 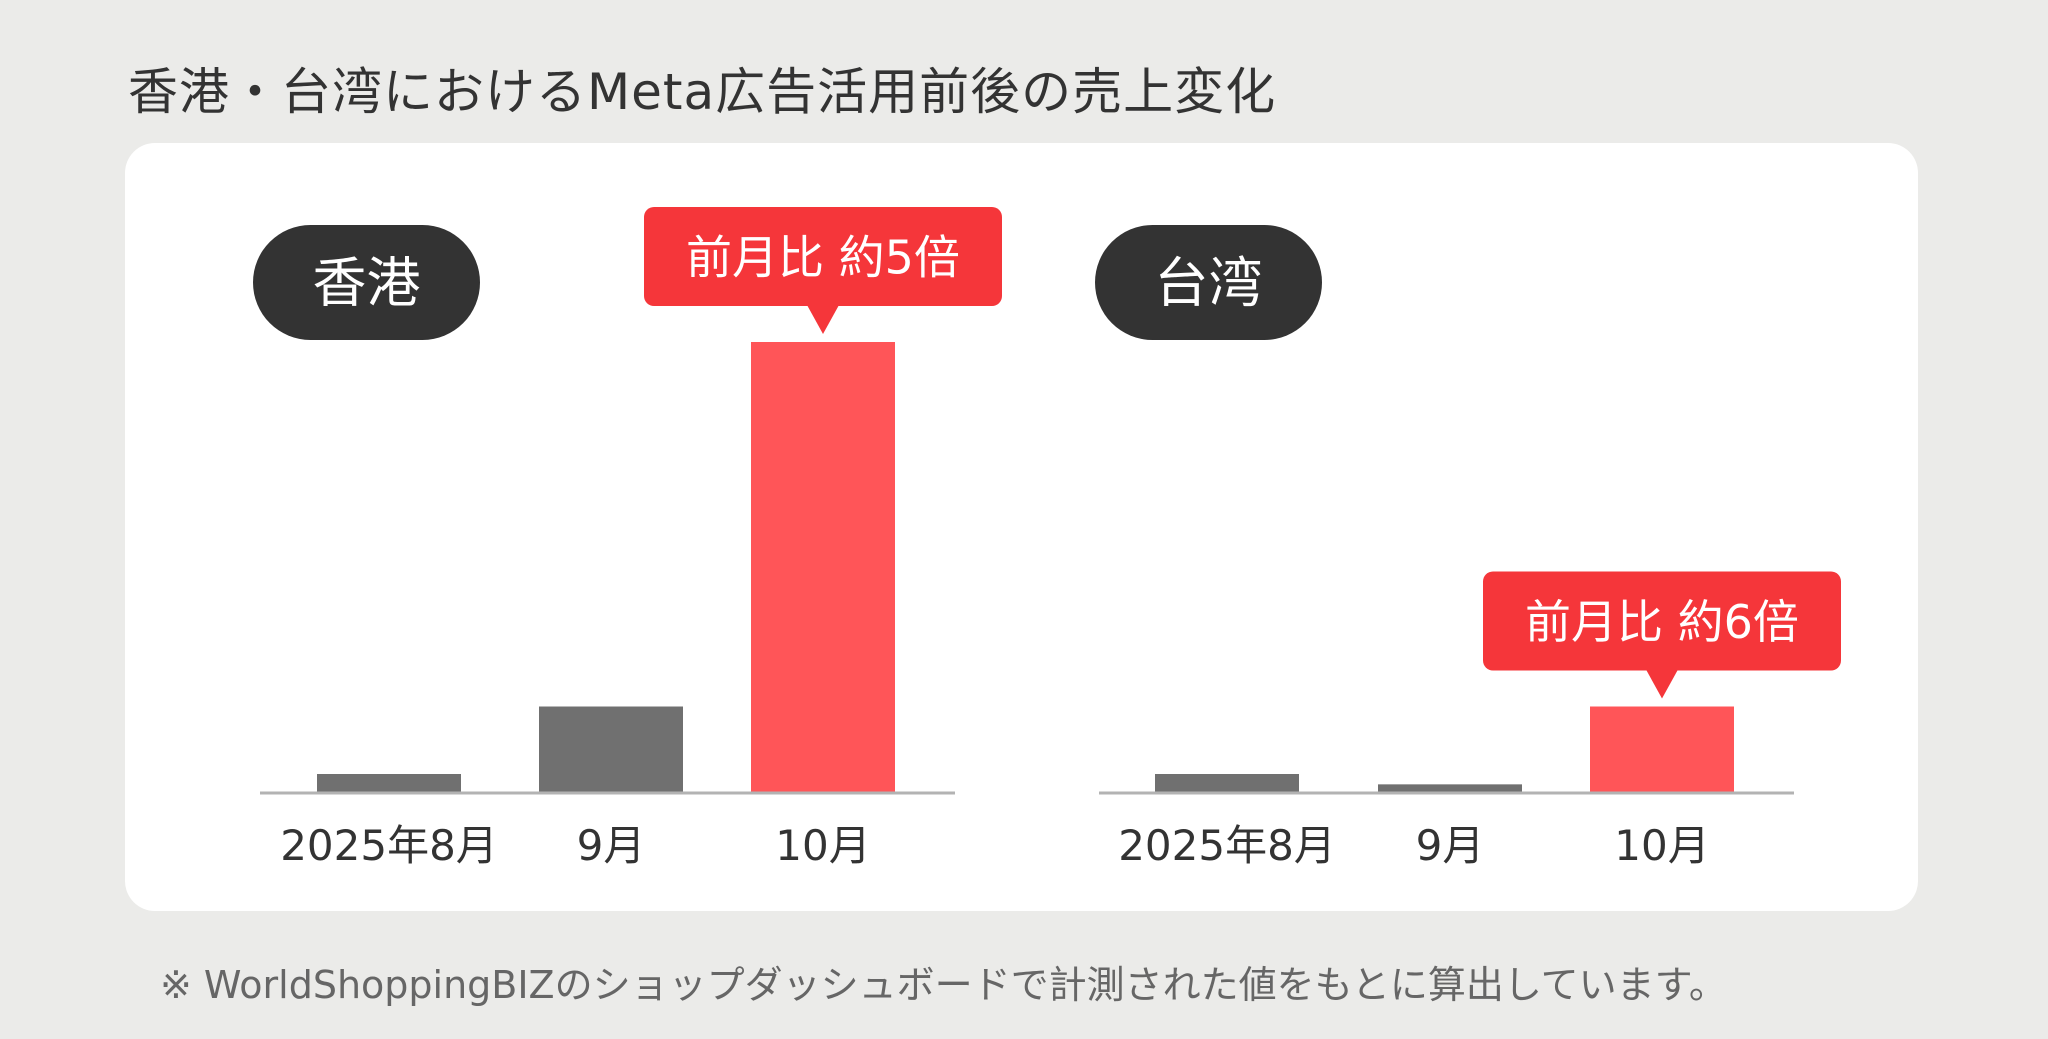 What do you see at coordinates (1661, 845) in the screenshot?
I see `tw-tick-label-3: 10月` at bounding box center [1661, 845].